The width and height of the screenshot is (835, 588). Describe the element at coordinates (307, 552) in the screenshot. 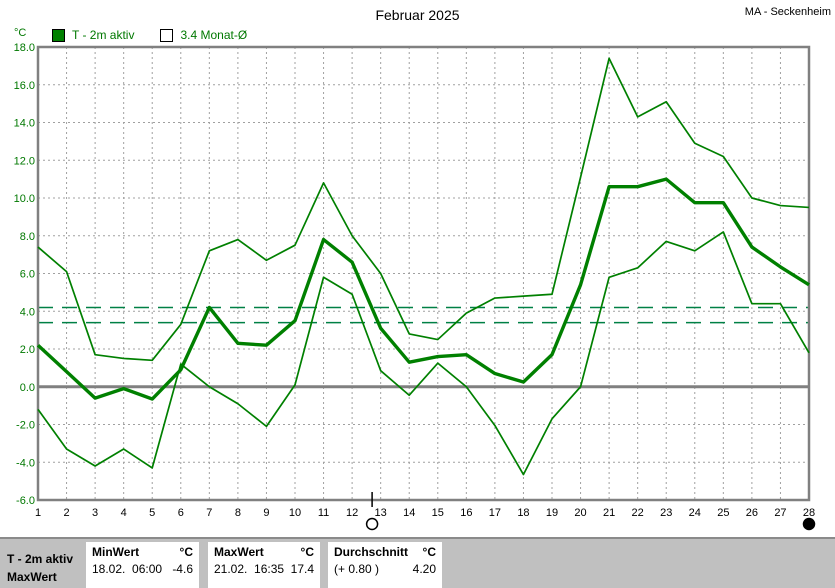

I see `maxwert-unit: °C` at that location.